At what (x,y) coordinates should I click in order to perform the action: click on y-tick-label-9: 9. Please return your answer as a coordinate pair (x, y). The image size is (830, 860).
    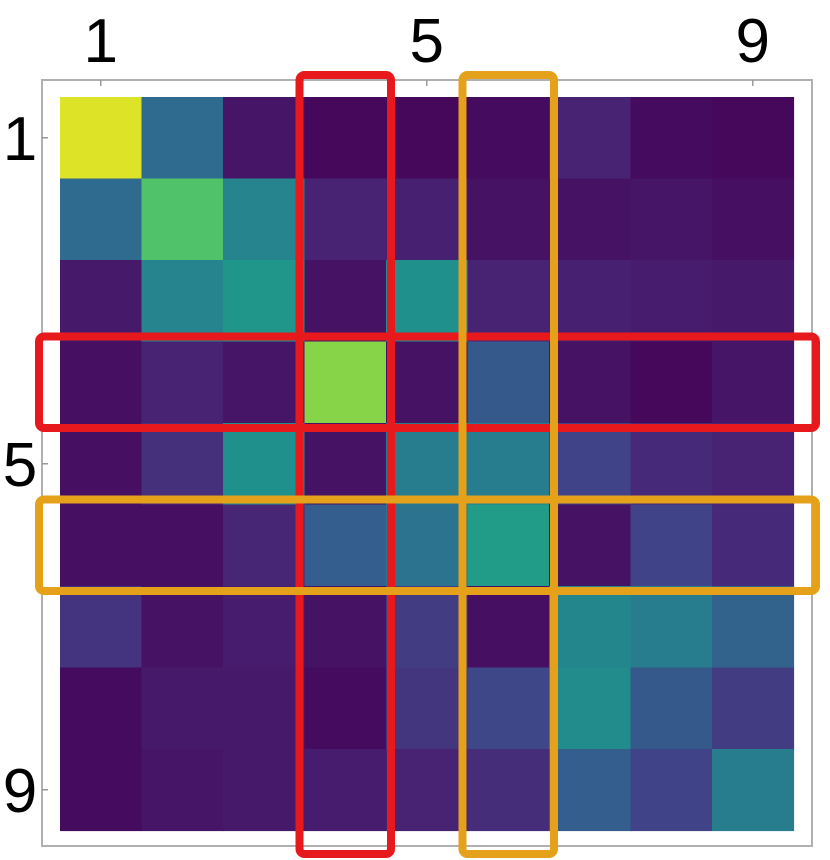
    Looking at the image, I should click on (20, 791).